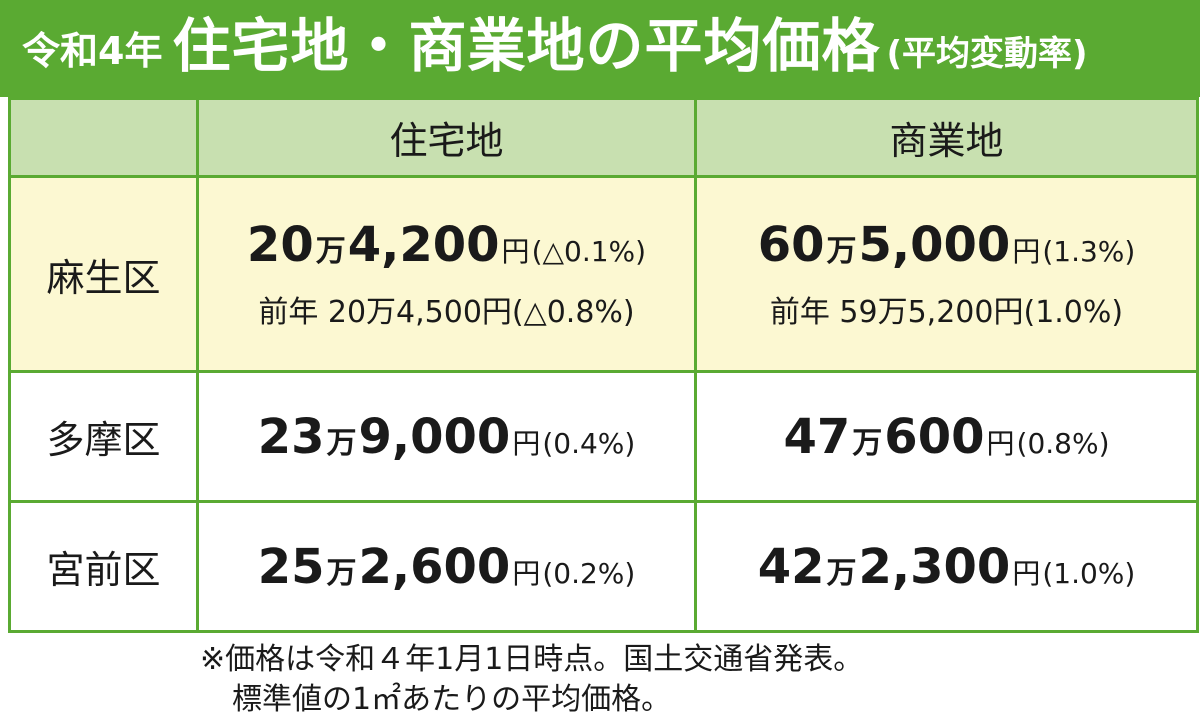 The height and width of the screenshot is (721, 1200). I want to click on residential-cell: 20 万 4,200 円 (△0.1%) 前年 20万4,500円(△0.8%), so click(446, 274).